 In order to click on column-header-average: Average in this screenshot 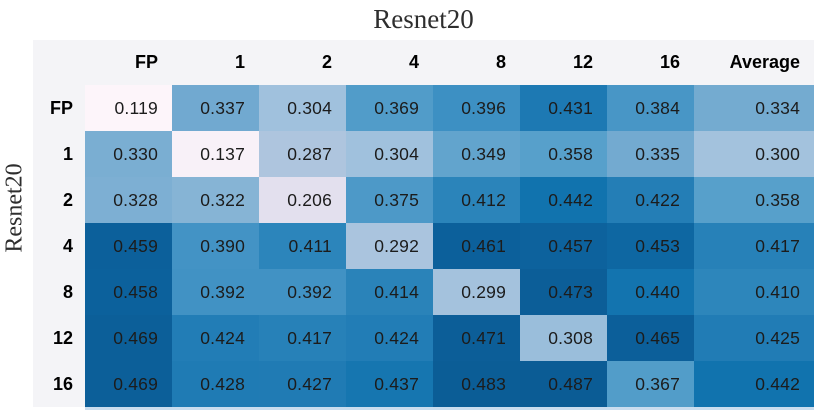, I will do `click(764, 62)`.